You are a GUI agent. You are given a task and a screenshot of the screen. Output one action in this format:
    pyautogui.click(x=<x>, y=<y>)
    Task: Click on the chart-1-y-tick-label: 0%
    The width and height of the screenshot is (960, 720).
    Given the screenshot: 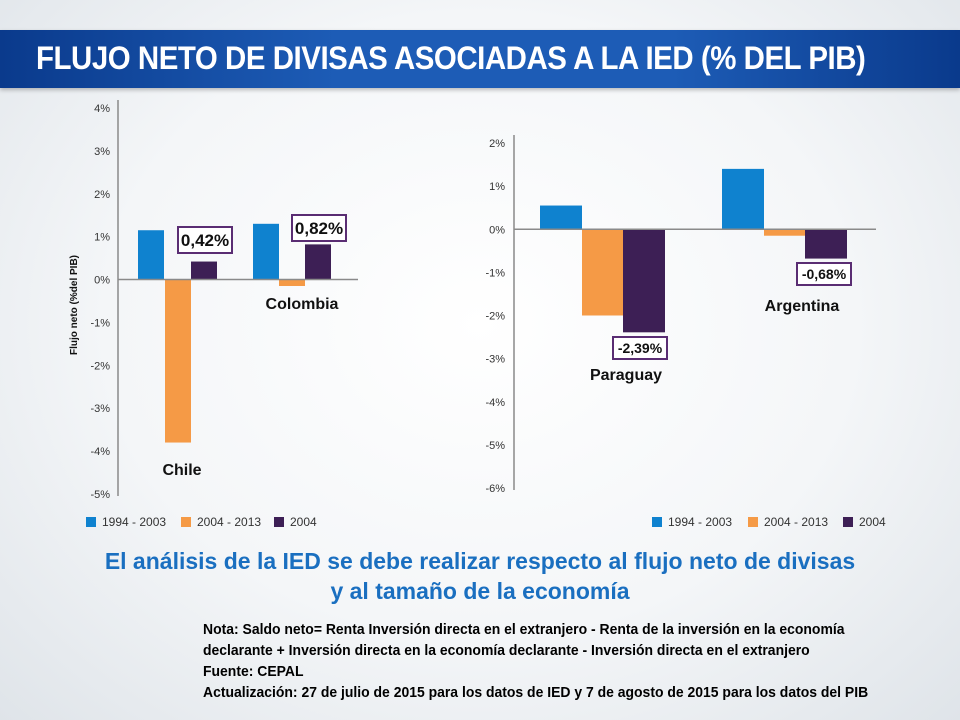 What is the action you would take?
    pyautogui.click(x=102, y=281)
    